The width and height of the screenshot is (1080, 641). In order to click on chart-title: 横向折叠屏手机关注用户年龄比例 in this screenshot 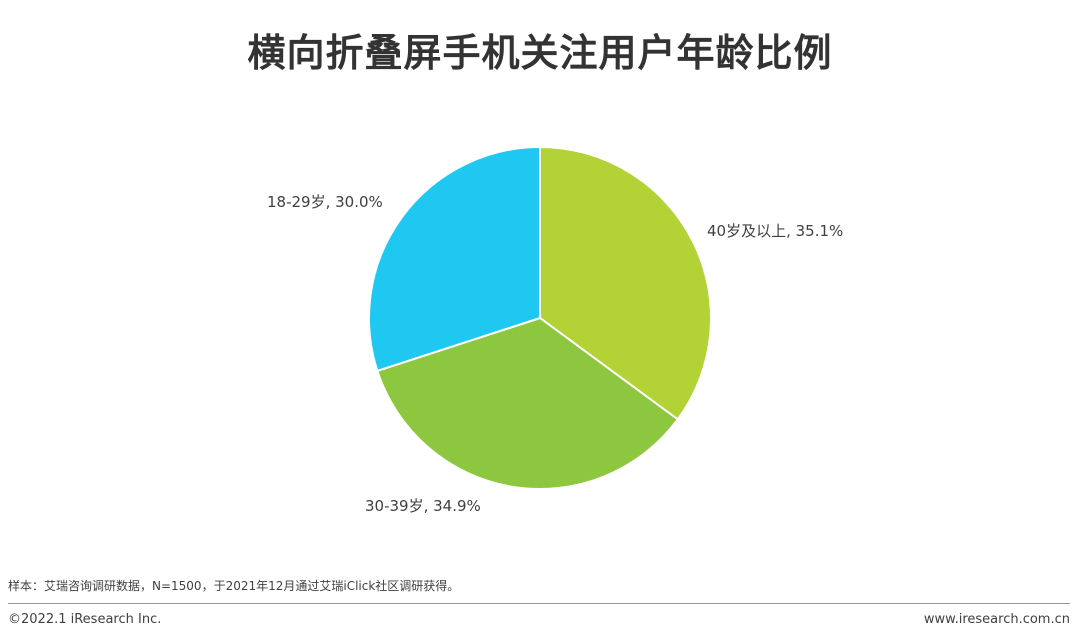, I will do `click(540, 53)`.